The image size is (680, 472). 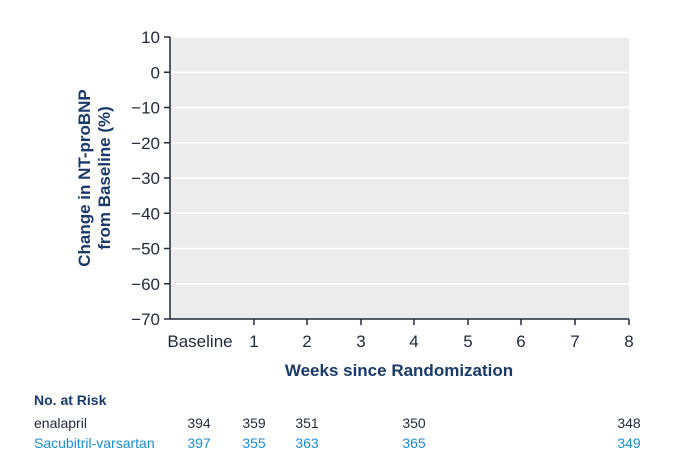 What do you see at coordinates (199, 341) in the screenshot?
I see `x-tick-label: Baseline` at bounding box center [199, 341].